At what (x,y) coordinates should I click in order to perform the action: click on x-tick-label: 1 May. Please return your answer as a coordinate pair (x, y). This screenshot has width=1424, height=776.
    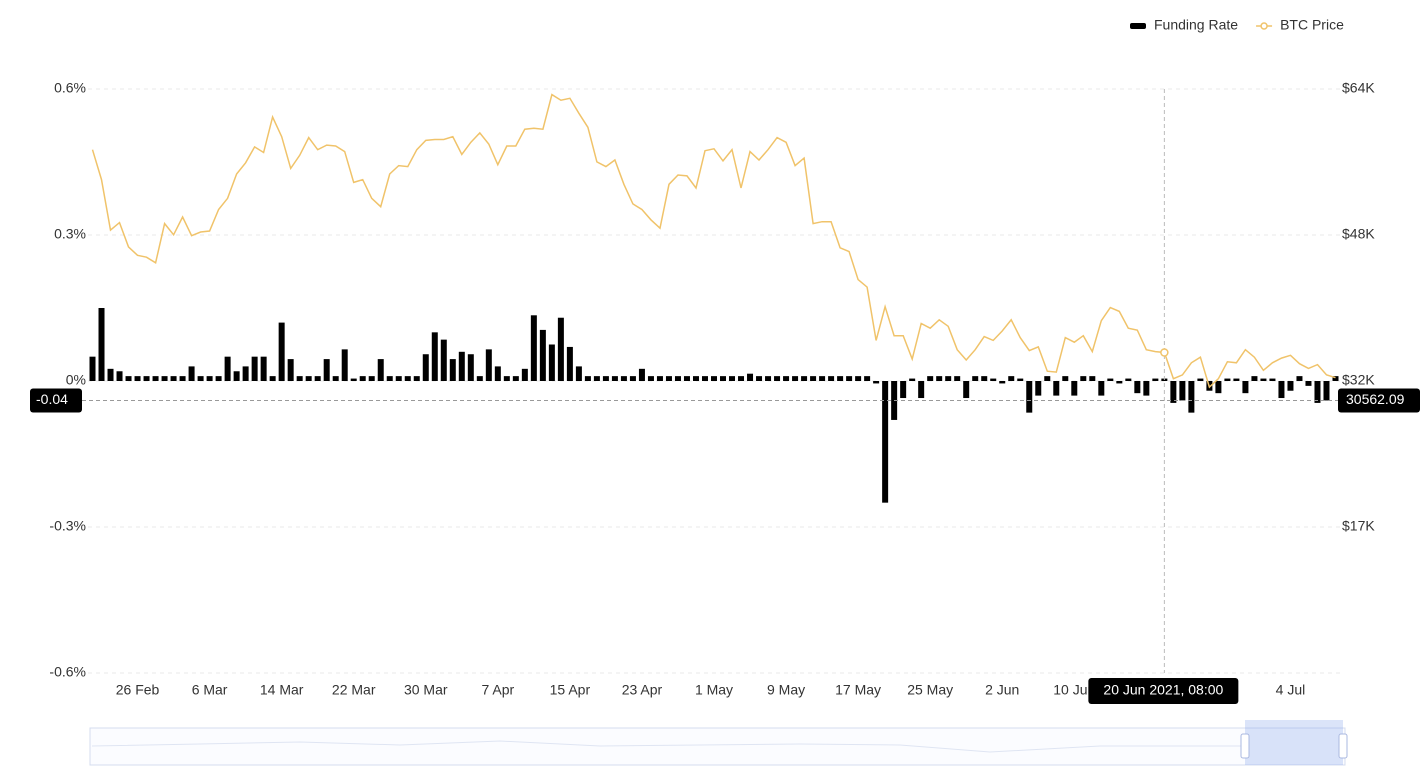
    Looking at the image, I should click on (714, 690).